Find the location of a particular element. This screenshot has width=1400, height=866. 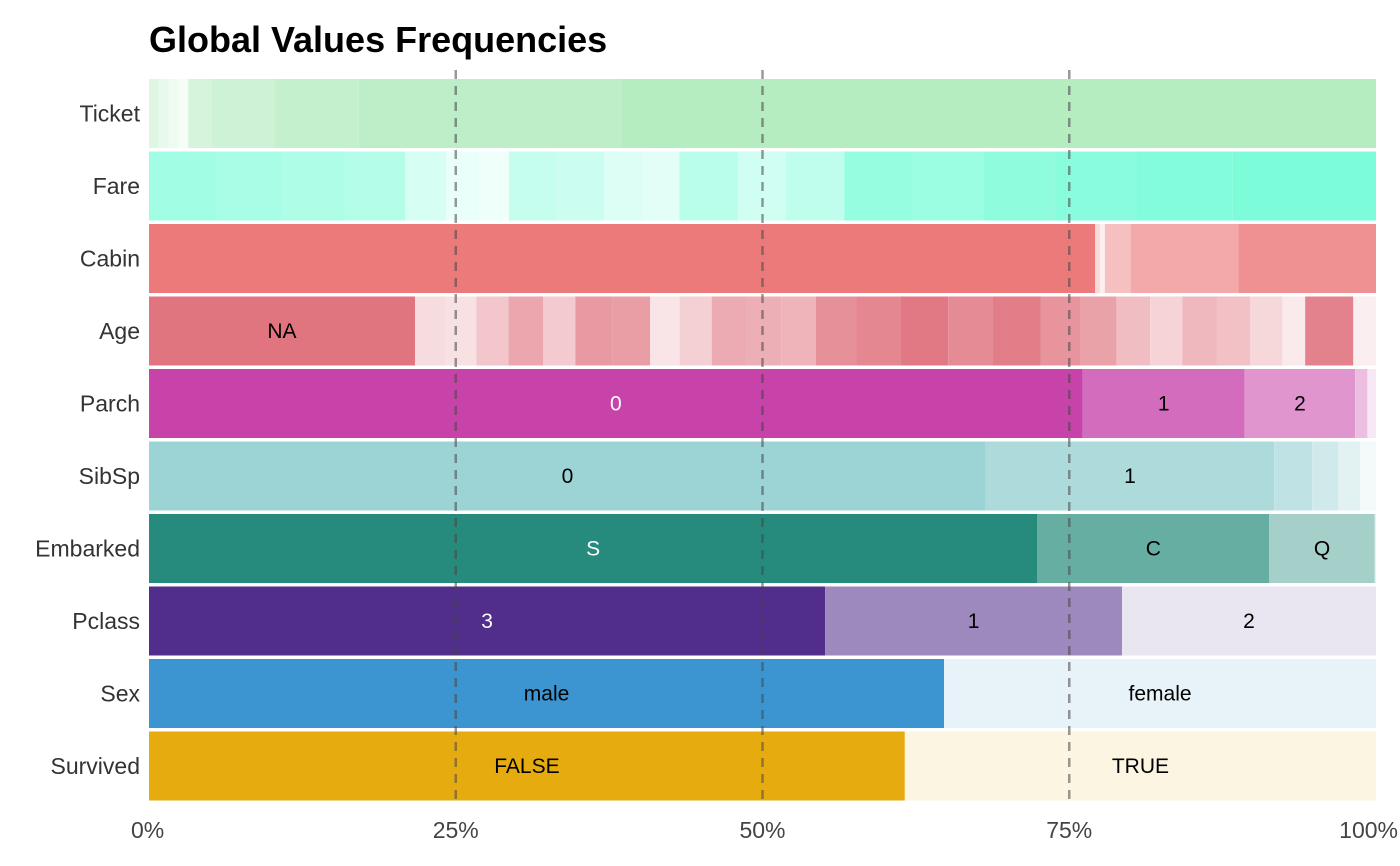

segment-label: male is located at coordinates (547, 694).